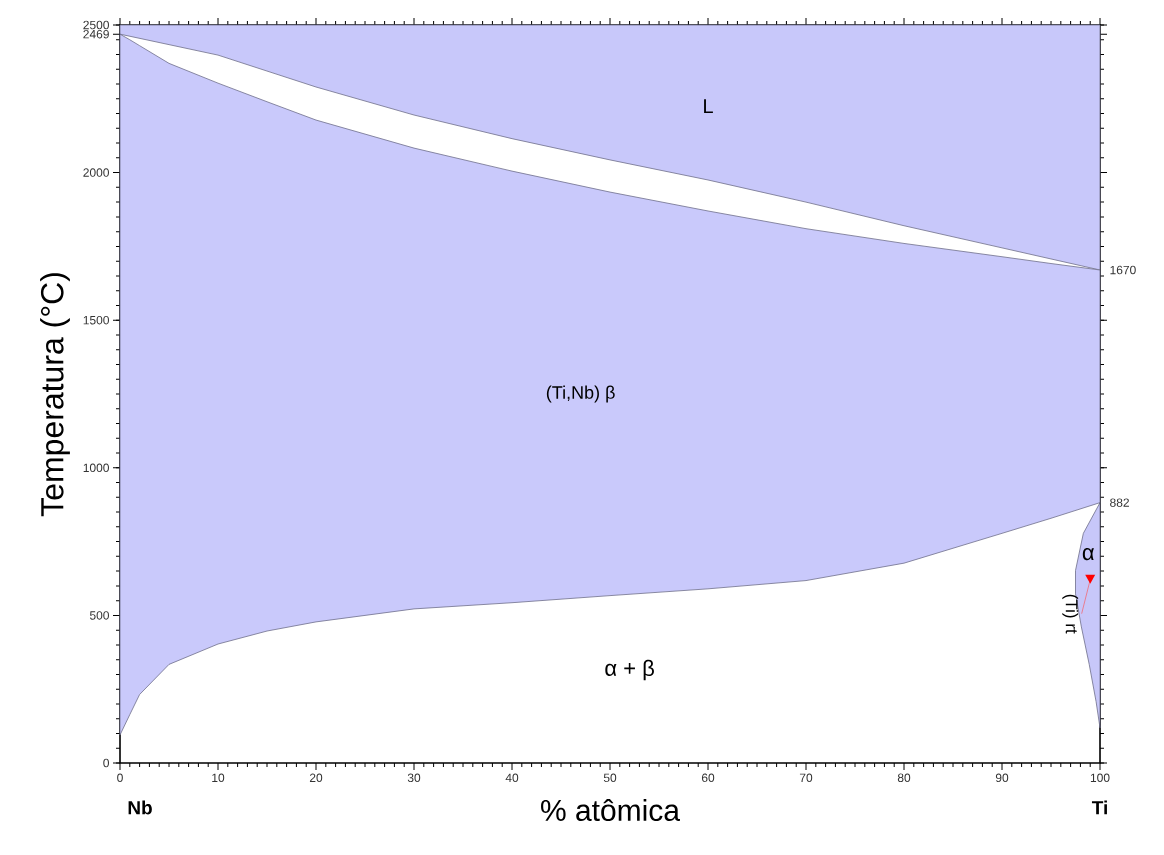 Image resolution: width=1164 pixels, height=855 pixels. What do you see at coordinates (806, 778) in the screenshot?
I see `x-tick-label: 70` at bounding box center [806, 778].